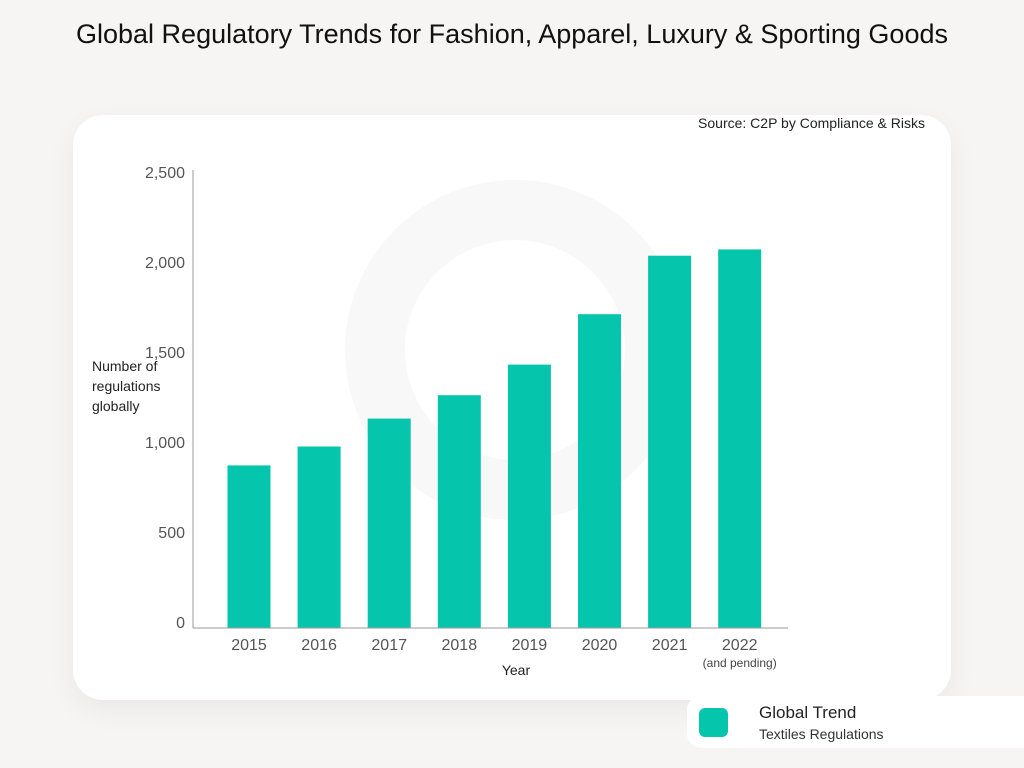 The height and width of the screenshot is (768, 1024). Describe the element at coordinates (740, 438) in the screenshot. I see `bar-2022` at that location.